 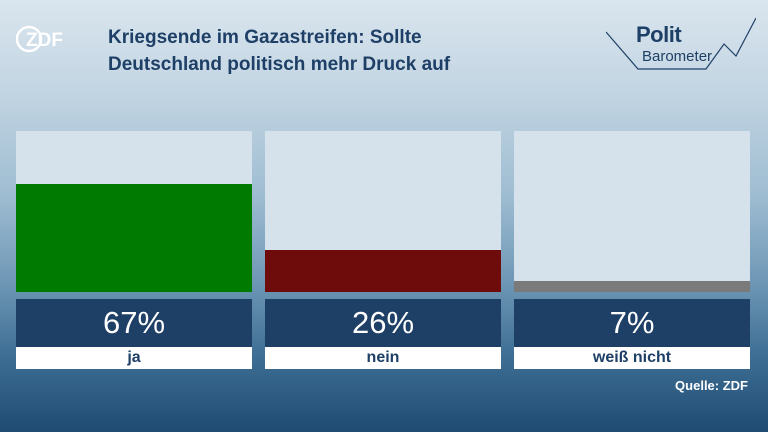 I want to click on title-line-1: Kriegsende im Gazastreifen: Sollte, so click(x=265, y=37).